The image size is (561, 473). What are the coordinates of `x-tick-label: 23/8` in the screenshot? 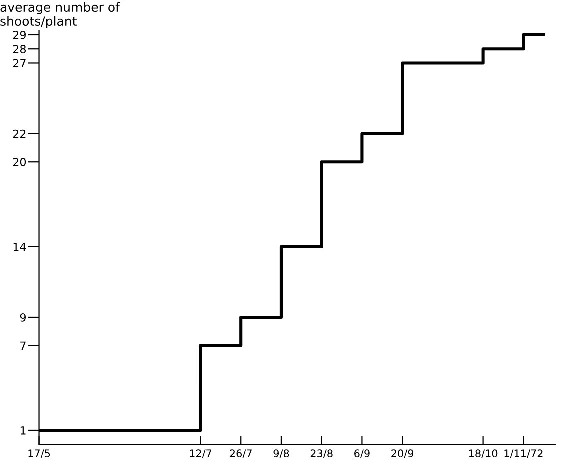 It's located at (321, 454).